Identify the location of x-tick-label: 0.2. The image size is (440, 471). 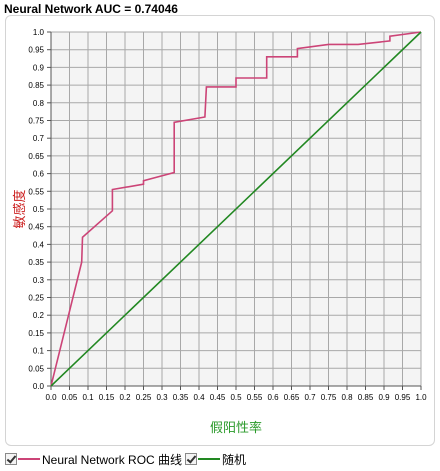
(125, 397).